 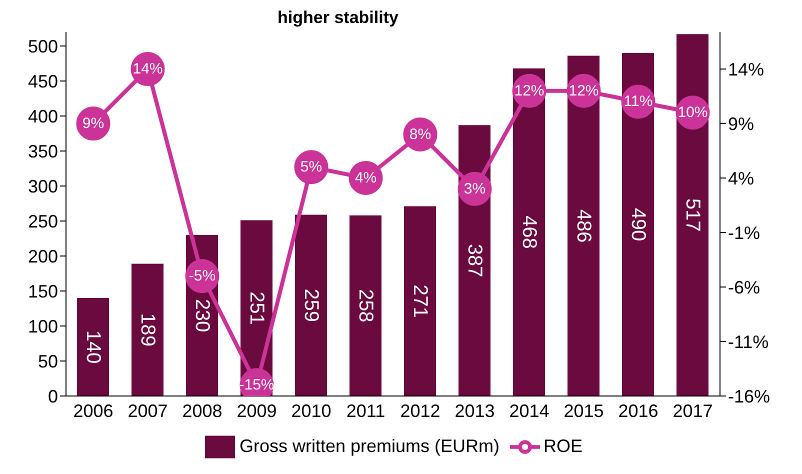 I want to click on data-label: 11%, so click(x=638, y=101).